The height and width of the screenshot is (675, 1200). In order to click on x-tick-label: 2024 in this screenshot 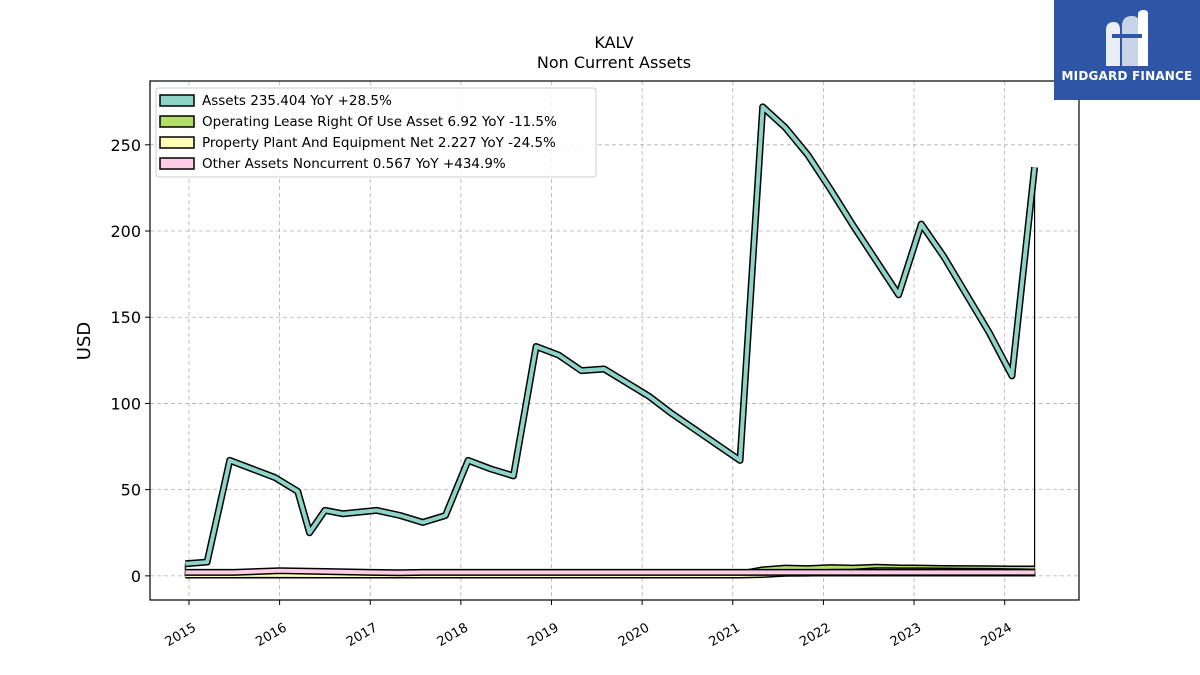, I will do `click(997, 635)`.